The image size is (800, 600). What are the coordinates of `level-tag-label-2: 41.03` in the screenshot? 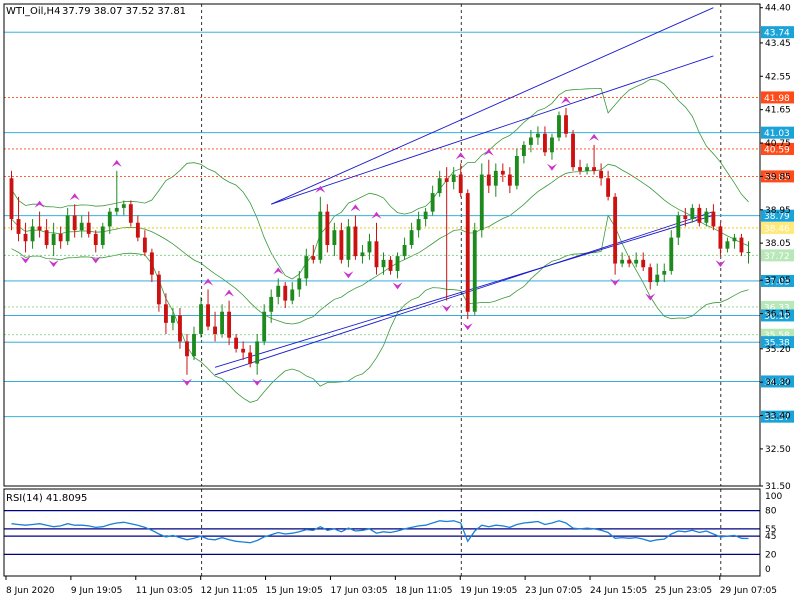 It's located at (777, 134).